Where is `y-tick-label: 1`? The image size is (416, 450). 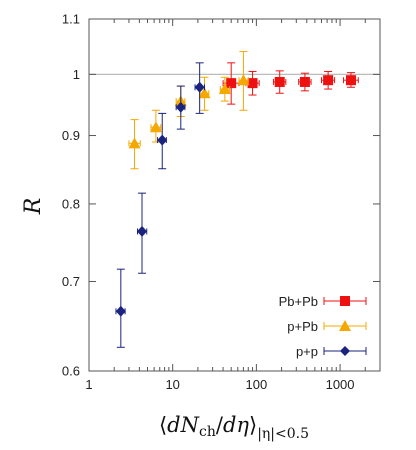 y-tick-label: 1 is located at coordinates (76, 74).